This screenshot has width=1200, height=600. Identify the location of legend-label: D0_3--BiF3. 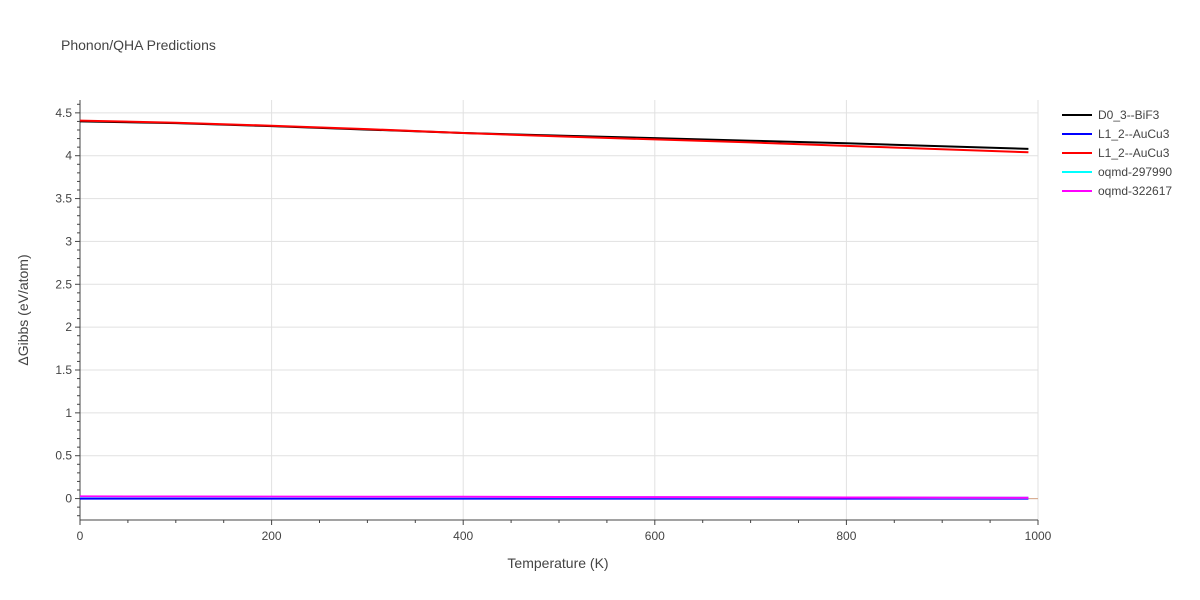
(1129, 115).